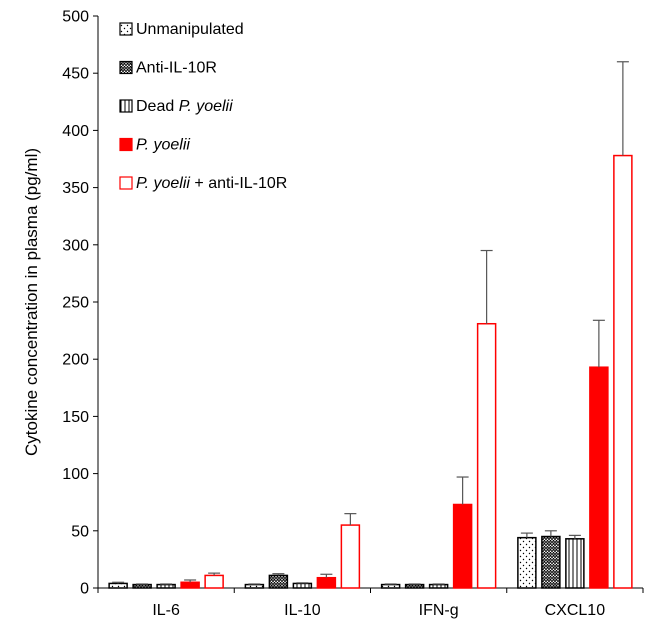  I want to click on x-tick-label: IFN-g, so click(439, 610).